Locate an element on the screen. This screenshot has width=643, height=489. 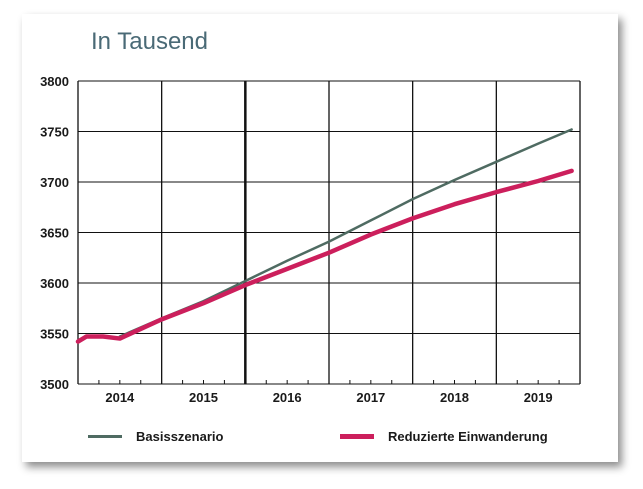
x-tick-label: 2016 is located at coordinates (287, 397).